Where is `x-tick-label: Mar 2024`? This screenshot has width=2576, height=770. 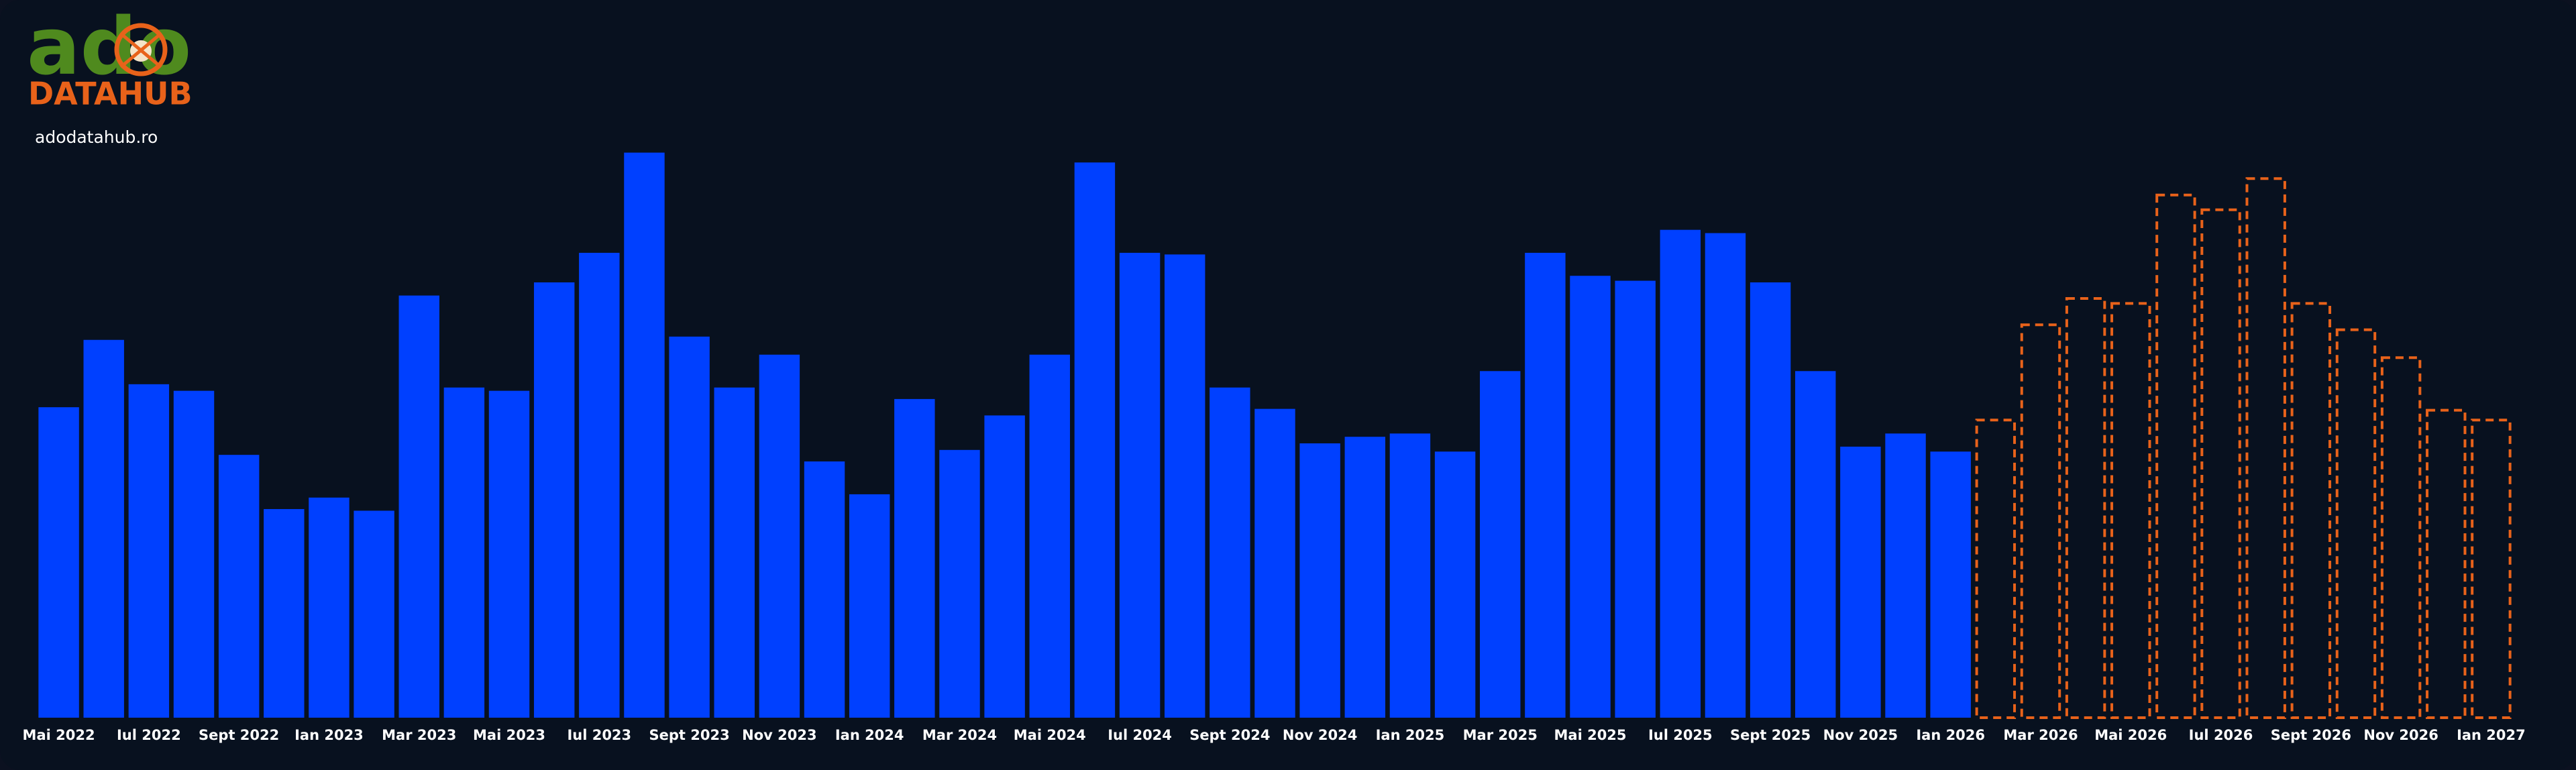
x-tick-label: Mar 2024 is located at coordinates (959, 735).